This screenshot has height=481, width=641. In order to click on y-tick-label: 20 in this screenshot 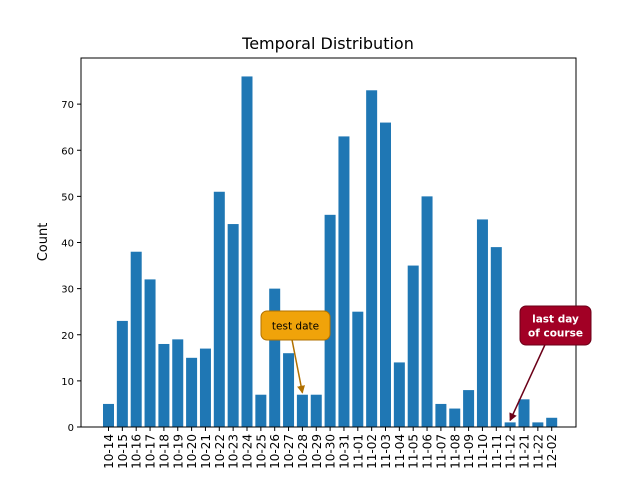, I will do `click(67, 336)`.